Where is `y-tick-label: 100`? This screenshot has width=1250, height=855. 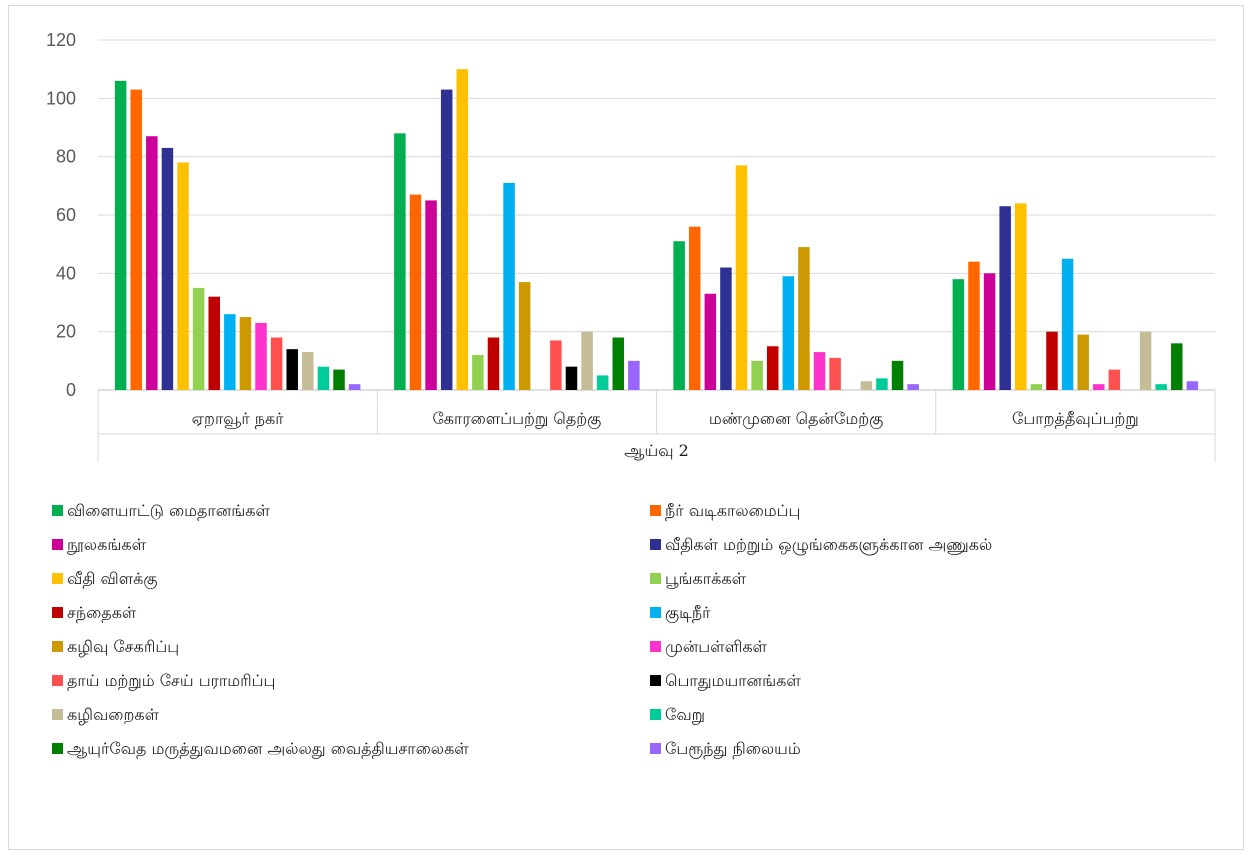
y-tick-label: 100 is located at coordinates (61, 98).